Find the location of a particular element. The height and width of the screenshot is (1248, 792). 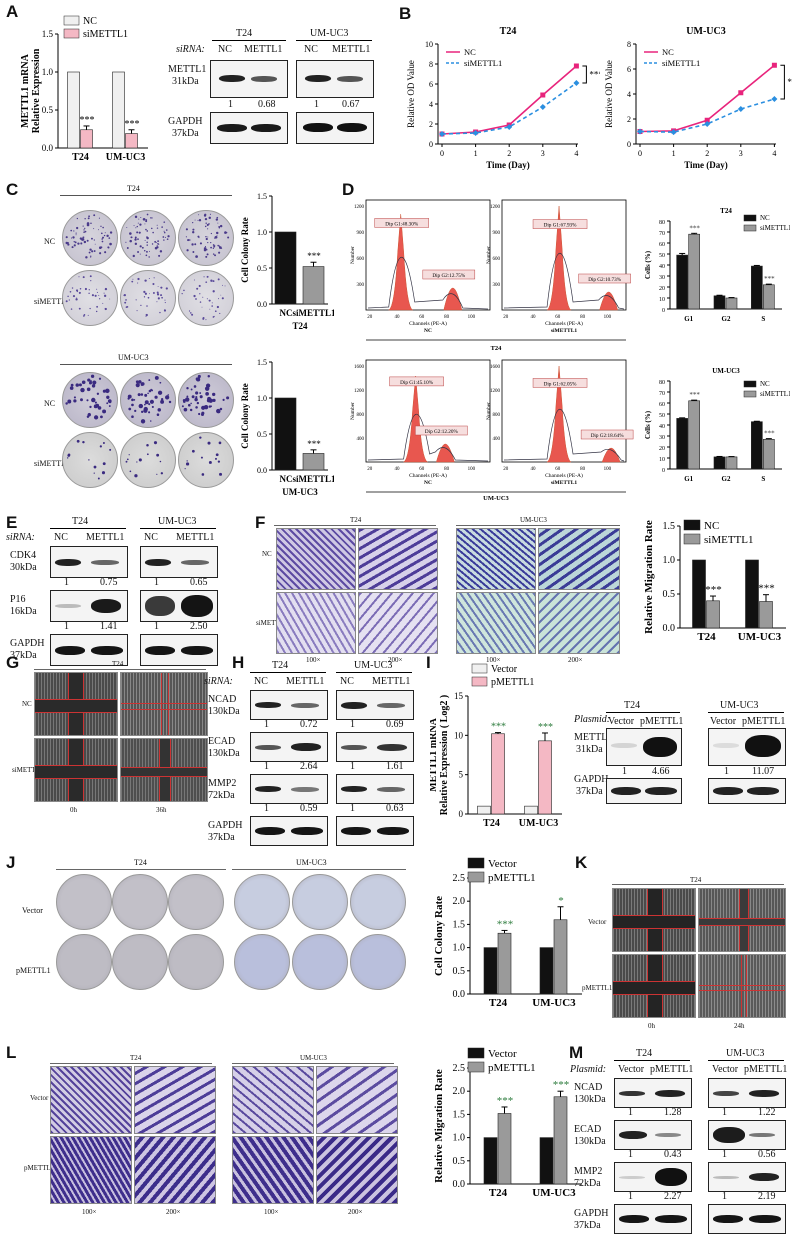

y-tick-label: 1600 is located at coordinates (359, 367).